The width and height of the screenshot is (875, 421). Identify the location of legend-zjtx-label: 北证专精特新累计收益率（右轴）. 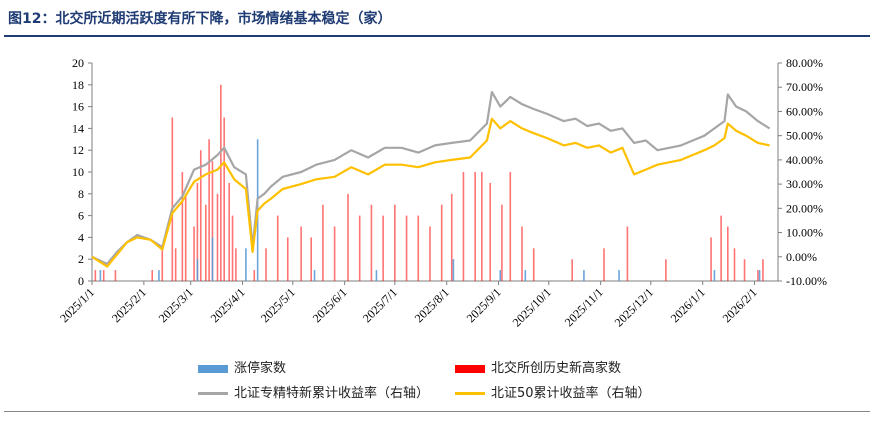
(332, 393).